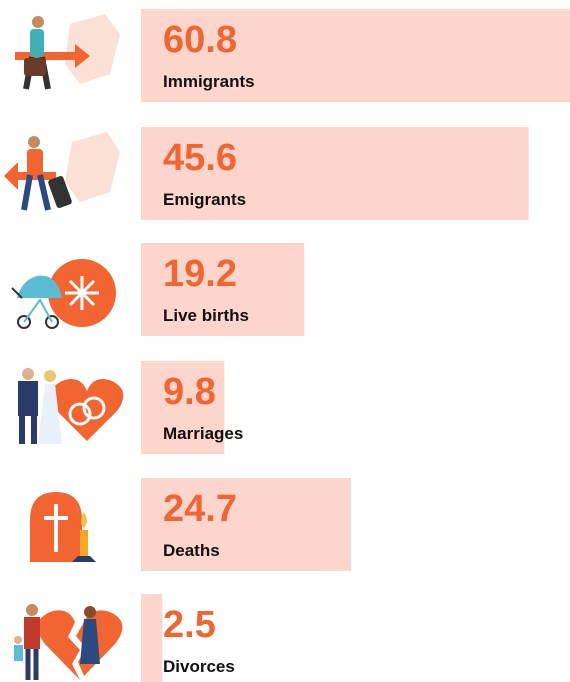  Describe the element at coordinates (63, 527) in the screenshot. I see `death-icon` at that location.